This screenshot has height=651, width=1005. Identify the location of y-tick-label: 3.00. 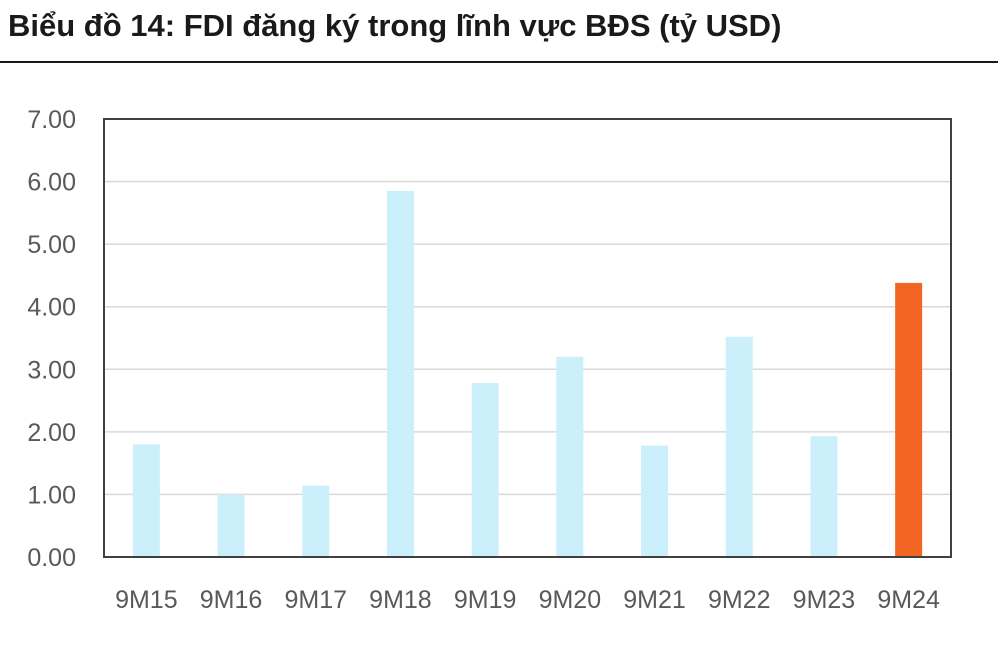
(51, 370).